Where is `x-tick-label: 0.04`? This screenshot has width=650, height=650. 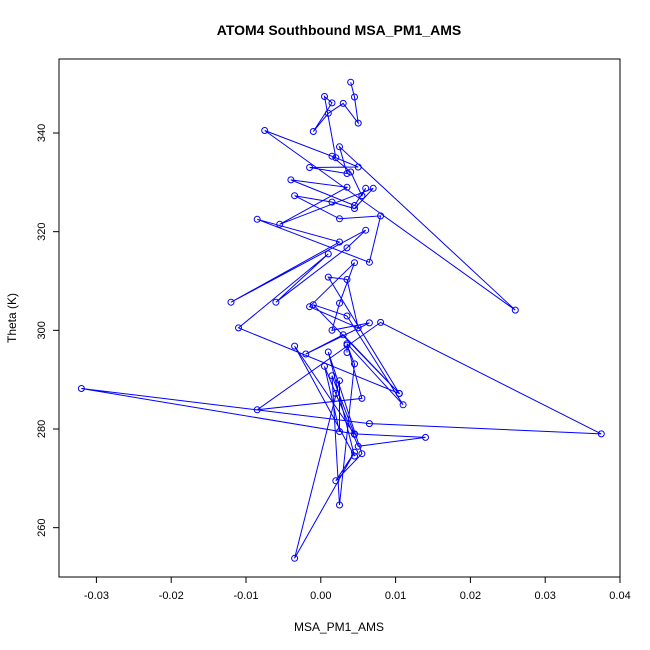 x-tick-label: 0.04 is located at coordinates (619, 596).